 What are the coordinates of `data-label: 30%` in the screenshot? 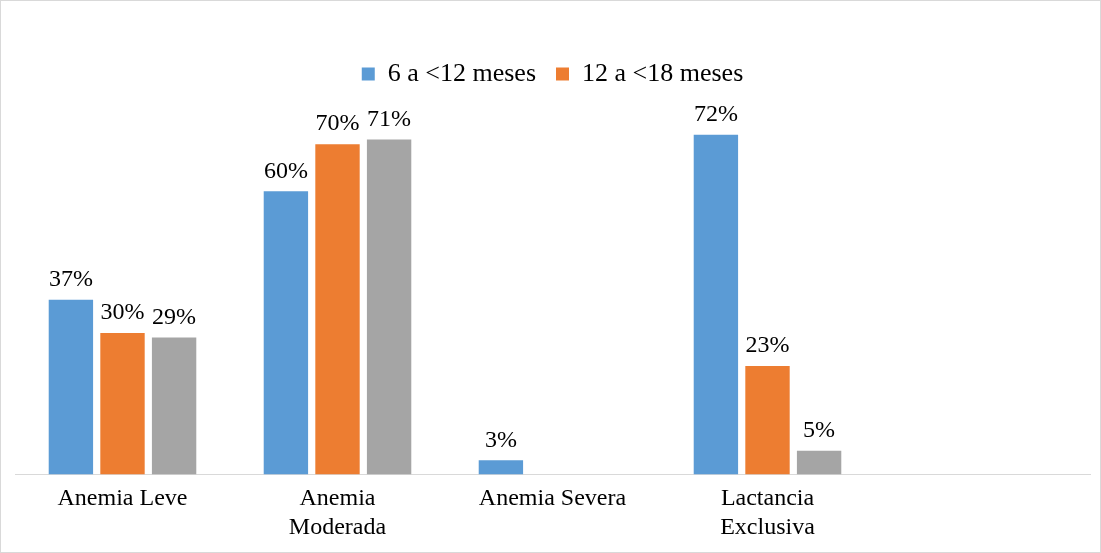 It's located at (122, 311).